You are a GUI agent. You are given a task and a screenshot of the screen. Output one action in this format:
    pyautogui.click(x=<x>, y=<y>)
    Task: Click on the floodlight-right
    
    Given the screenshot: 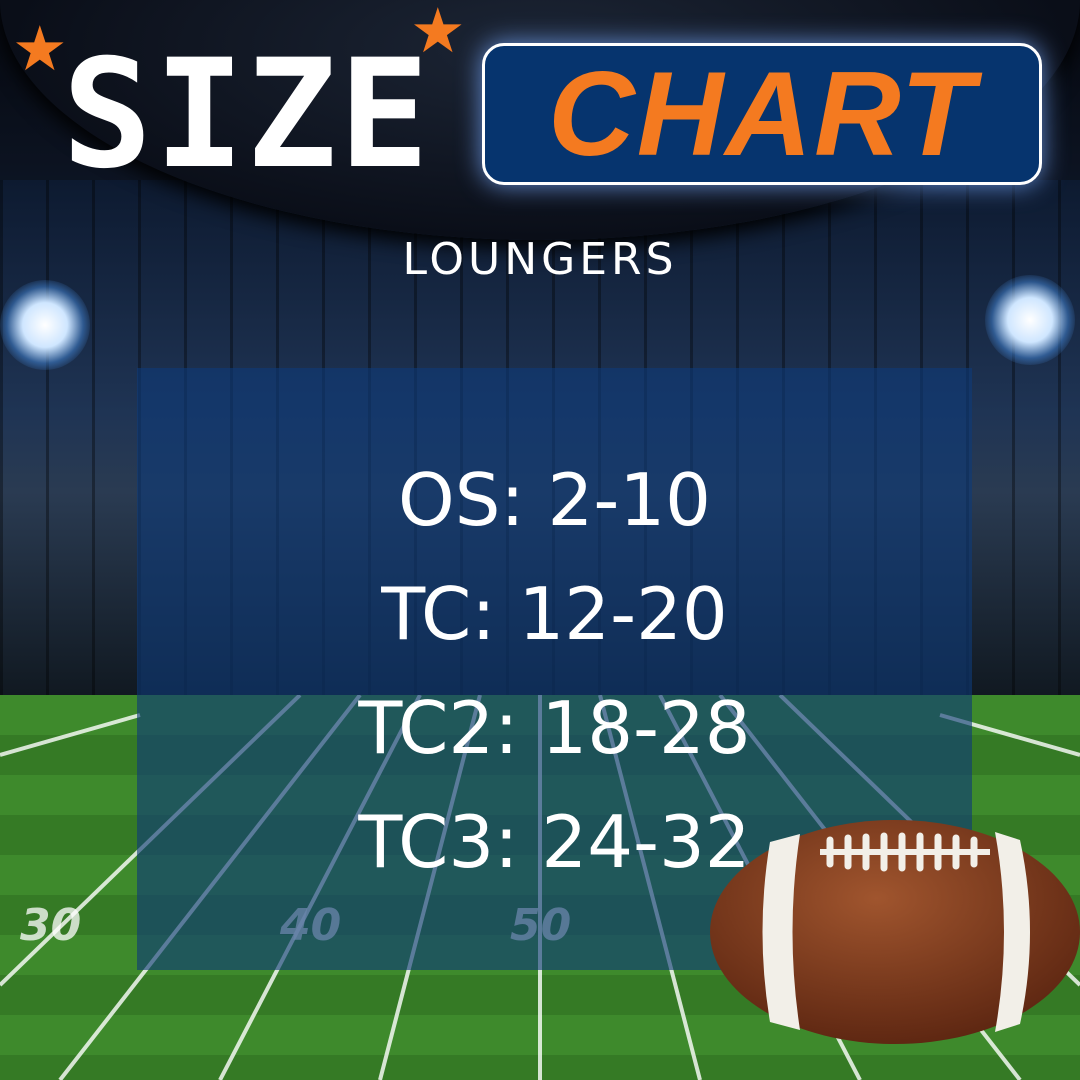 What is the action you would take?
    pyautogui.click(x=1030, y=320)
    